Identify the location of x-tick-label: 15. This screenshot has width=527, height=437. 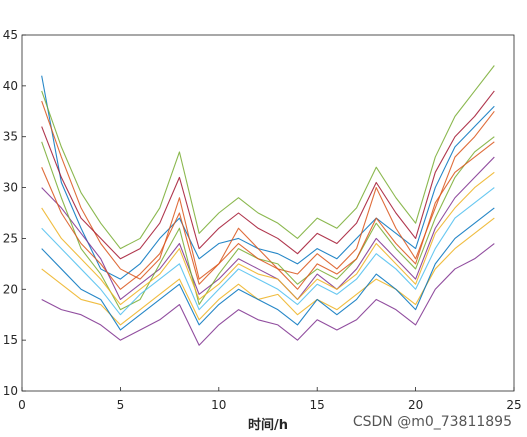
(317, 405).